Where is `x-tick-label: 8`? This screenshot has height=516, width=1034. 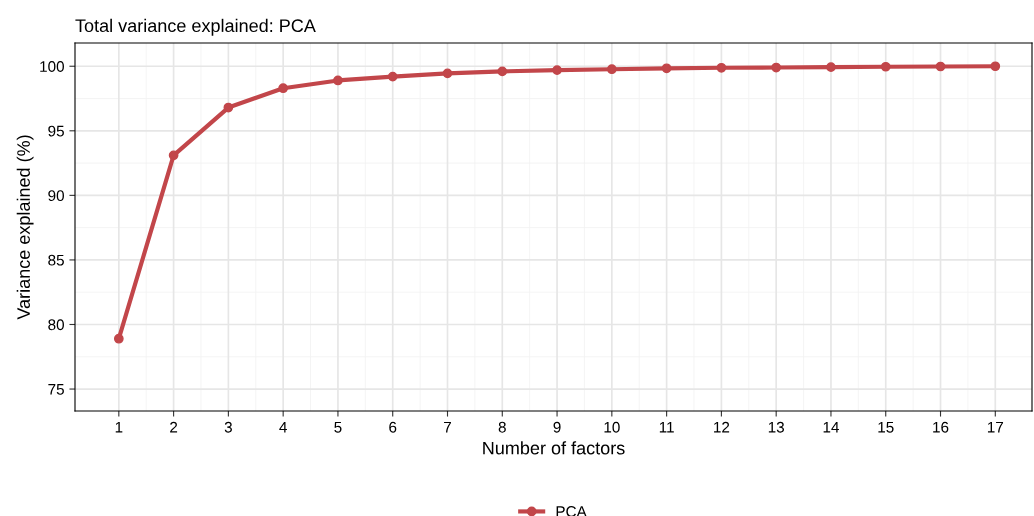 x-tick-label: 8 is located at coordinates (502, 427).